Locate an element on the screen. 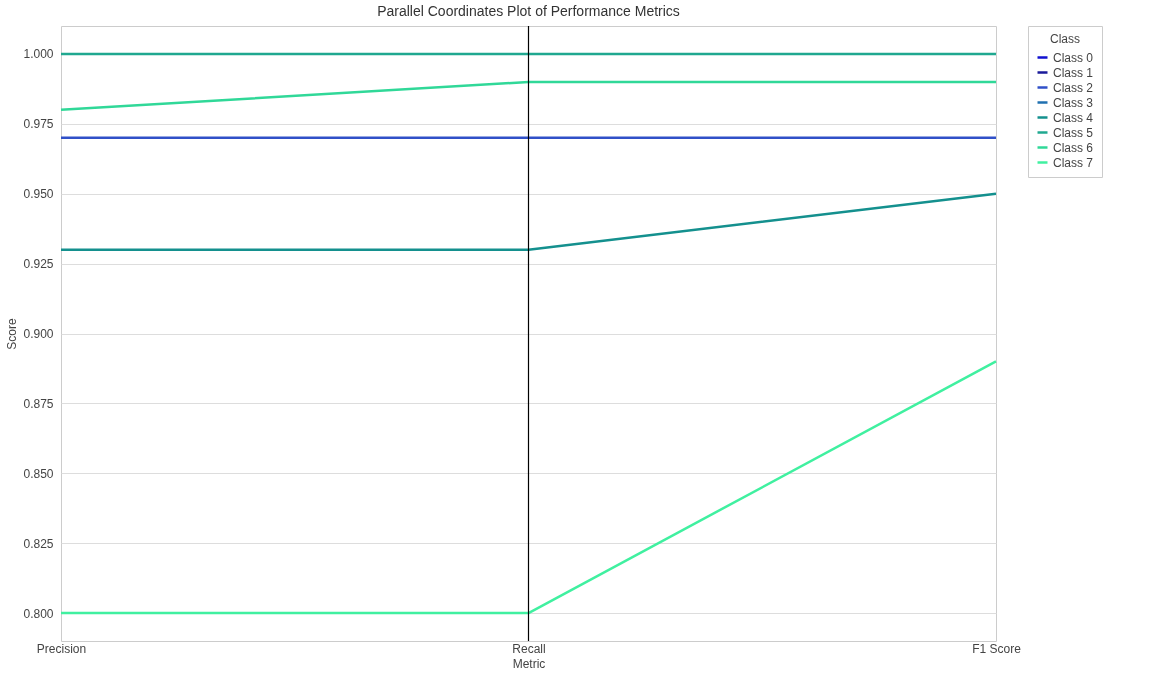  legend-label: Class 1 is located at coordinates (1073, 72).